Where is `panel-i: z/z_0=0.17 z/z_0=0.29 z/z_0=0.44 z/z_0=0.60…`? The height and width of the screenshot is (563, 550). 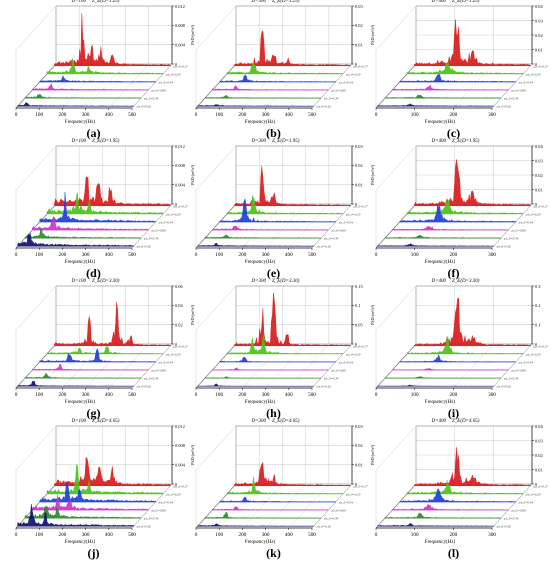
panel-i: z/z_0=0.17 z/z_0=0.29 z/z_0=0.44 z/z_0=0.60… is located at coordinates (457, 349).